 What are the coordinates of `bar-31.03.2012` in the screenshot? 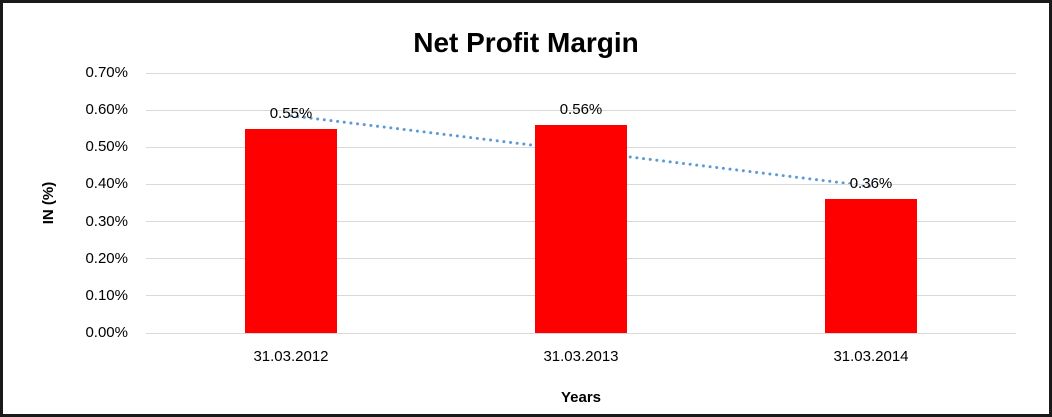 It's located at (291, 230).